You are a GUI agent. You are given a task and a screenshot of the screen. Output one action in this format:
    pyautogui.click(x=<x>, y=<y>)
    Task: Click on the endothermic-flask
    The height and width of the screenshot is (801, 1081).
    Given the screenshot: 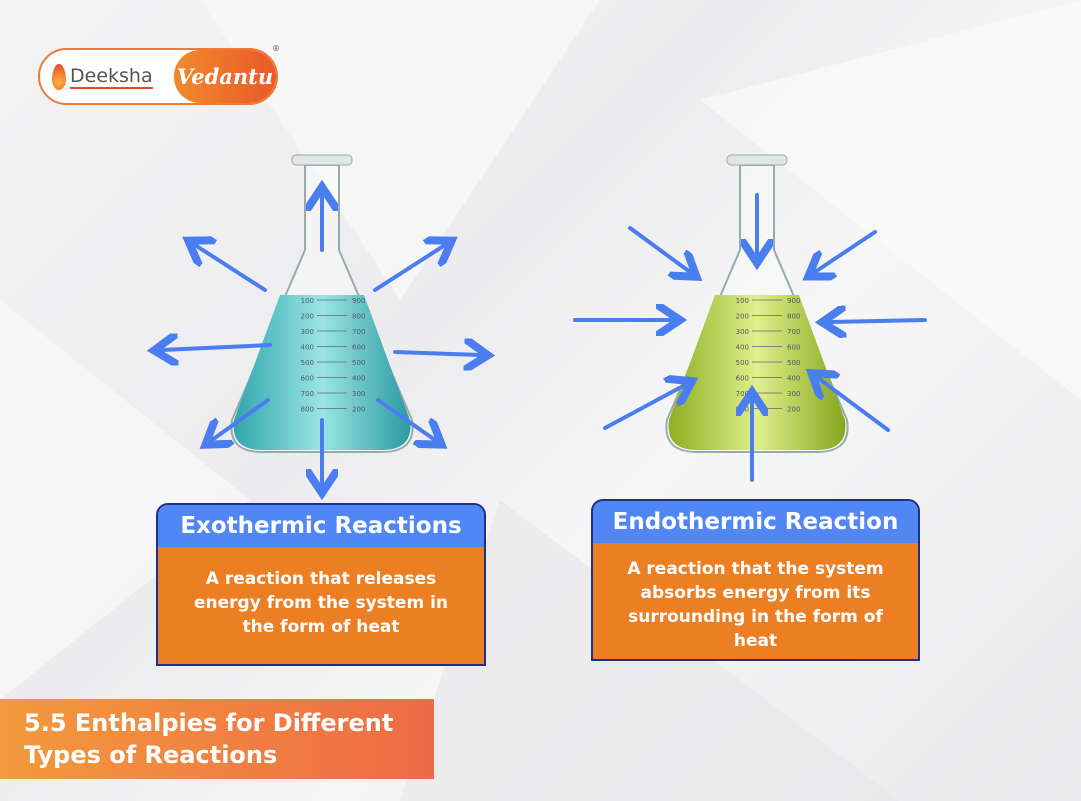 What is the action you would take?
    pyautogui.click(x=757, y=303)
    